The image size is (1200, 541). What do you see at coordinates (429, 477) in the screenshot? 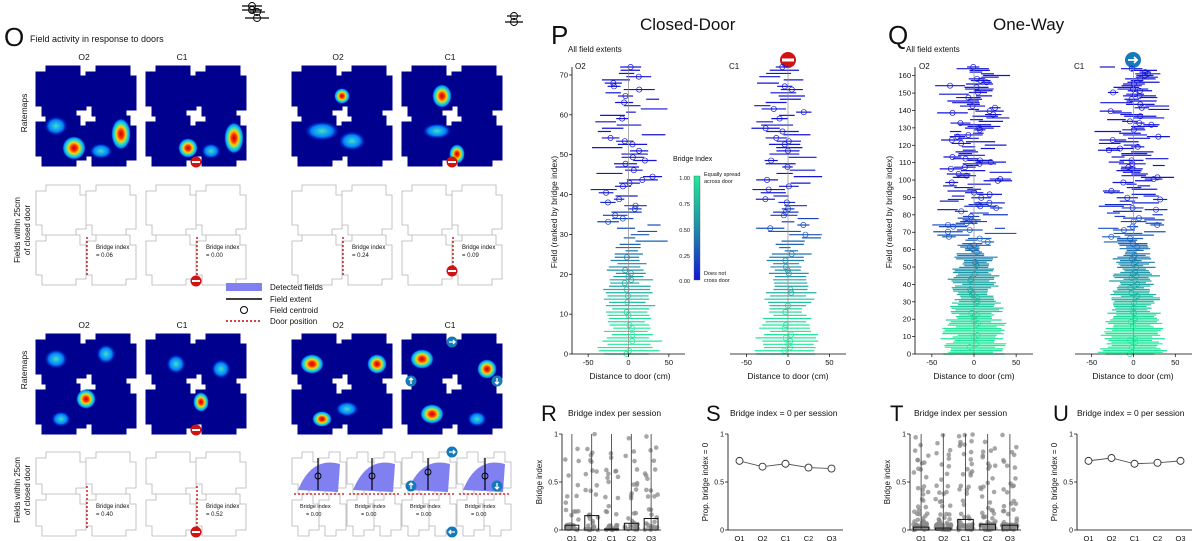
I see `detected-field` at bounding box center [429, 477].